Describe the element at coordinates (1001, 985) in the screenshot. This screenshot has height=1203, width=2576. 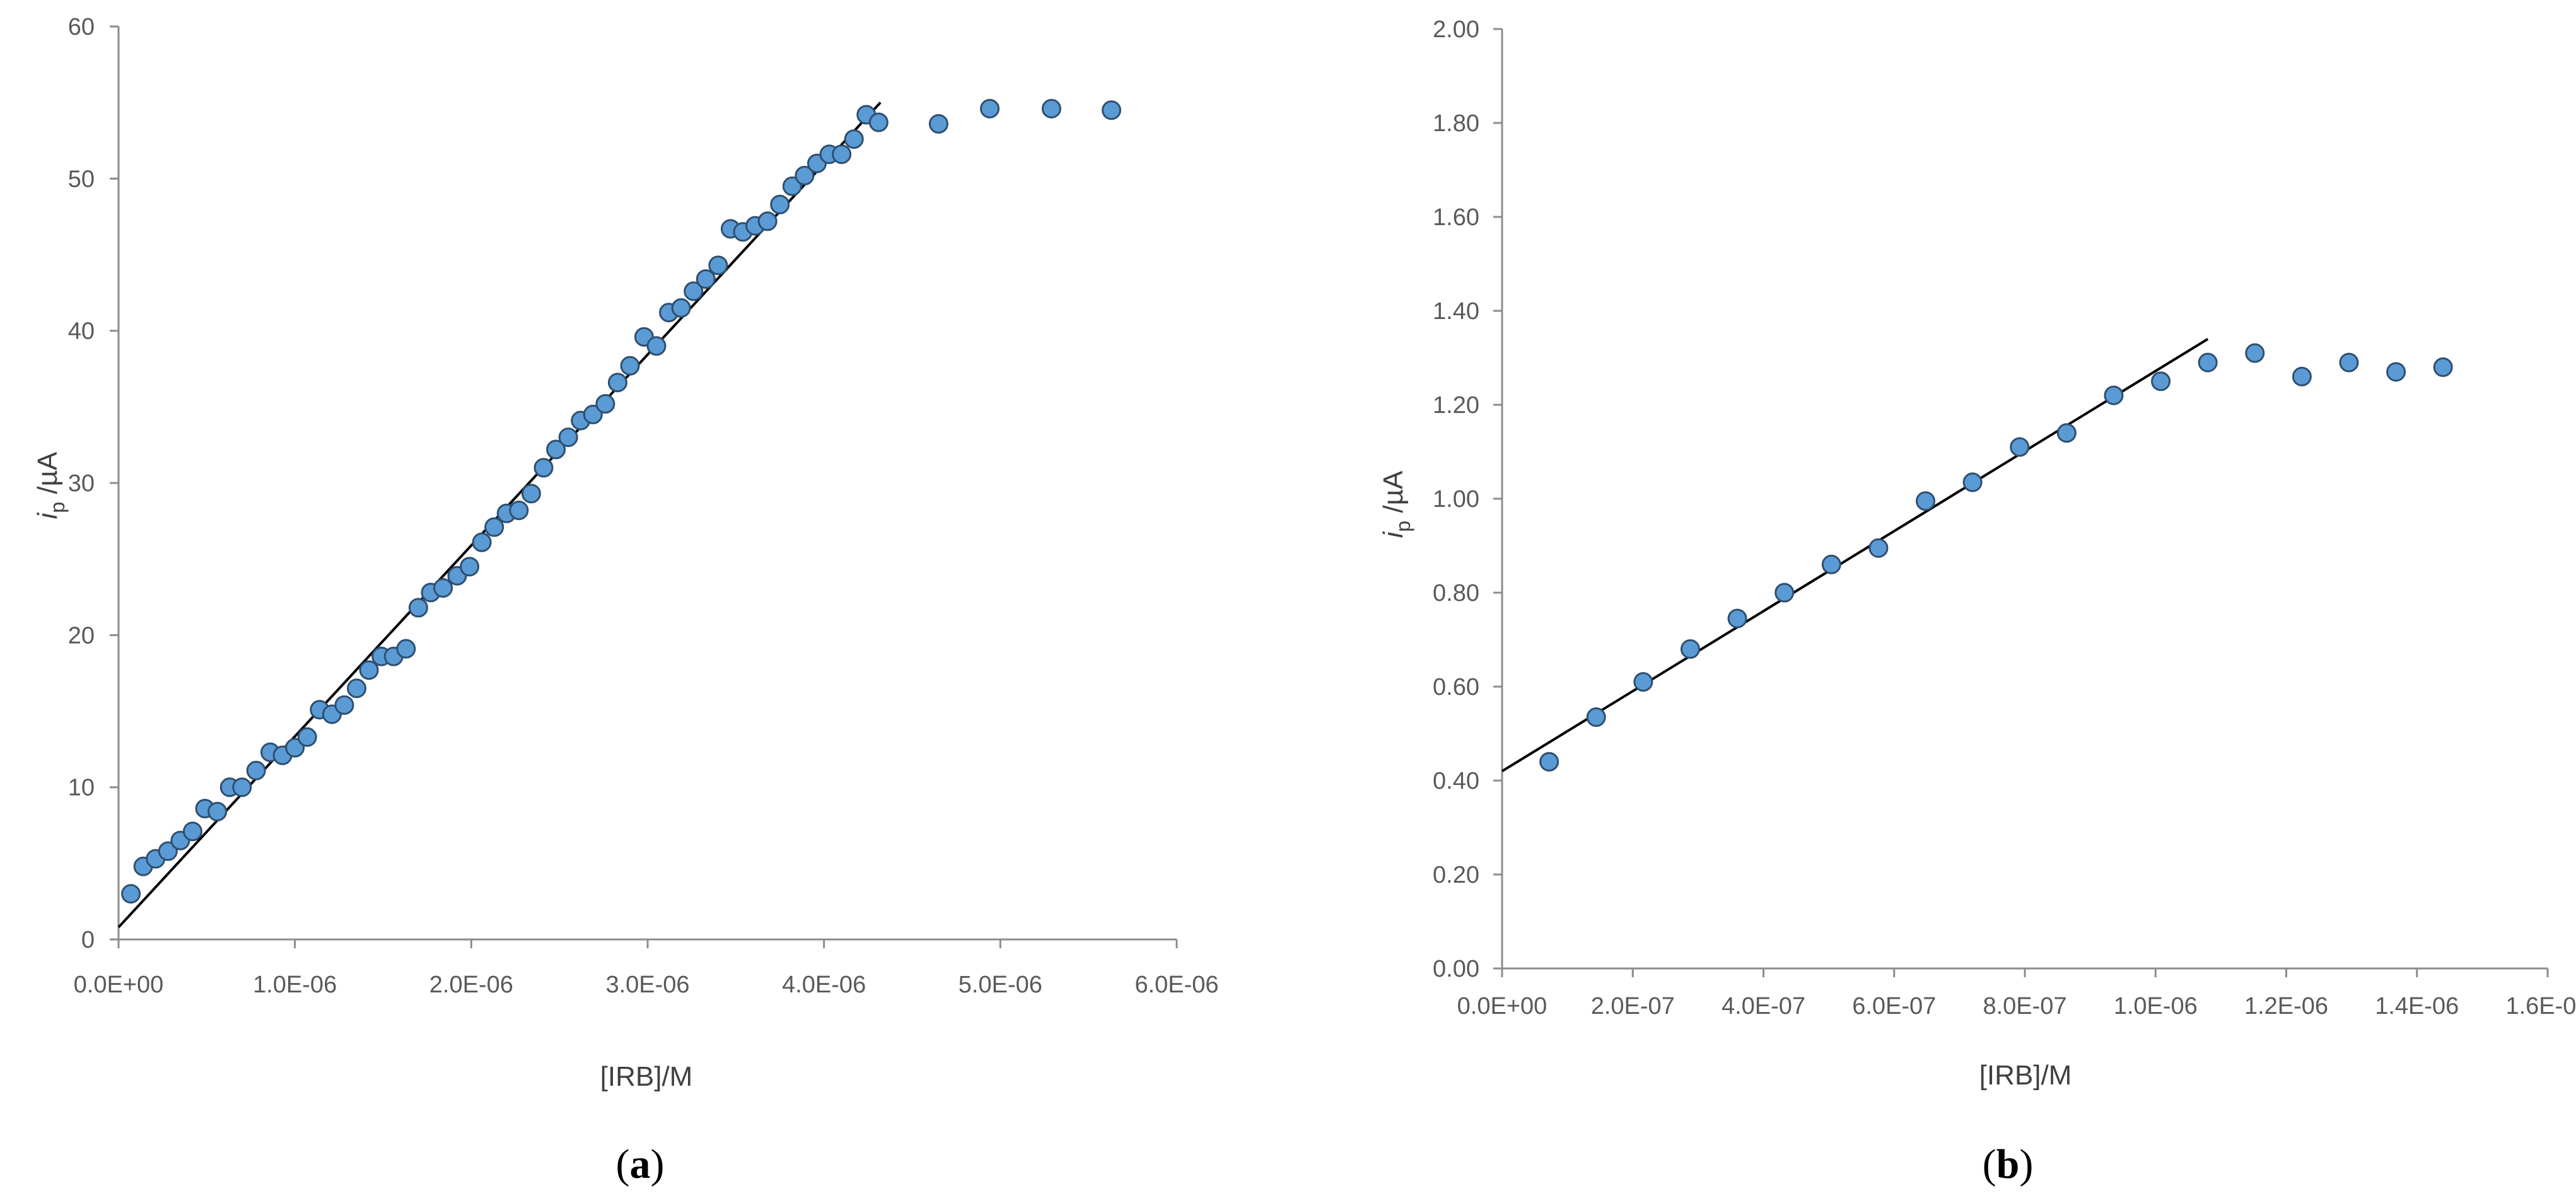
I see `x-tick-label-a: 5.0E-06` at that location.